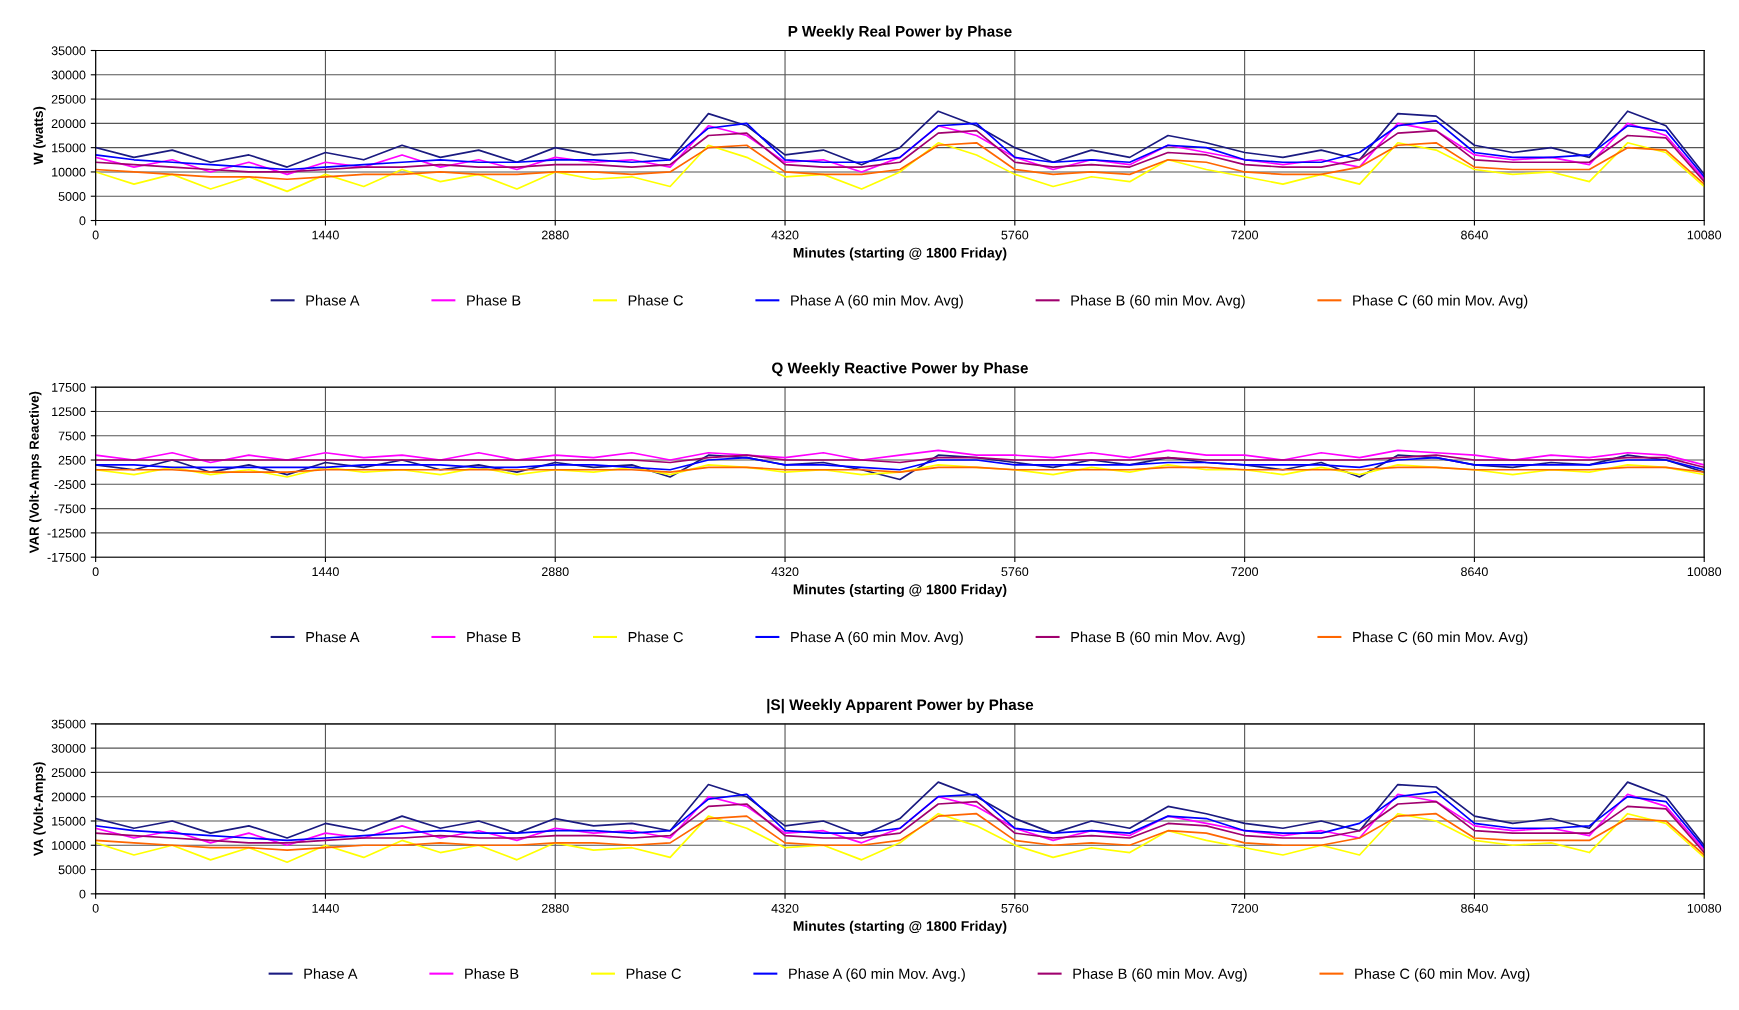  What do you see at coordinates (70, 484) in the screenshot?
I see `y-tick-label: -2500` at bounding box center [70, 484].